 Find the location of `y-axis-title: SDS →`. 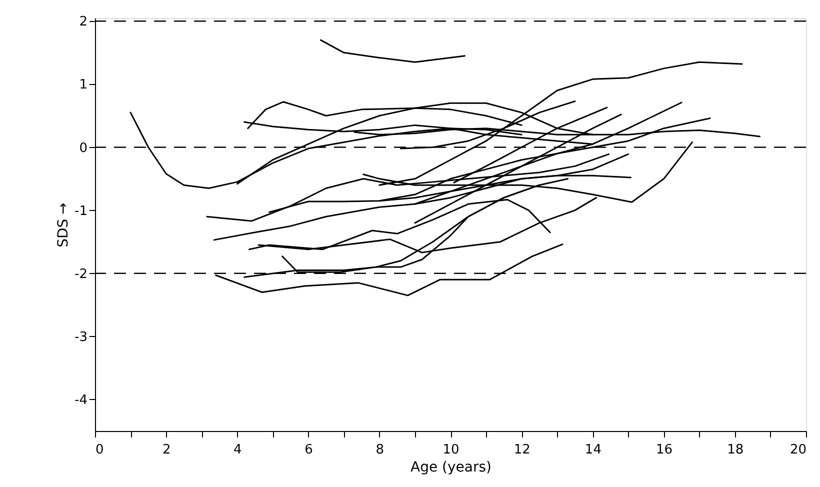

y-axis-title: SDS → is located at coordinates (64, 225).